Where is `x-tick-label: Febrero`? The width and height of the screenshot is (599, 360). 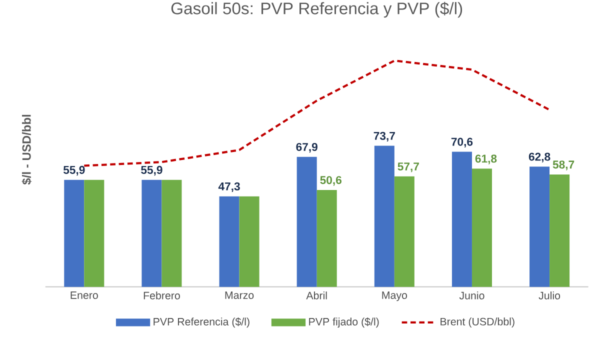
x-tick-label: Febrero is located at coordinates (162, 295).